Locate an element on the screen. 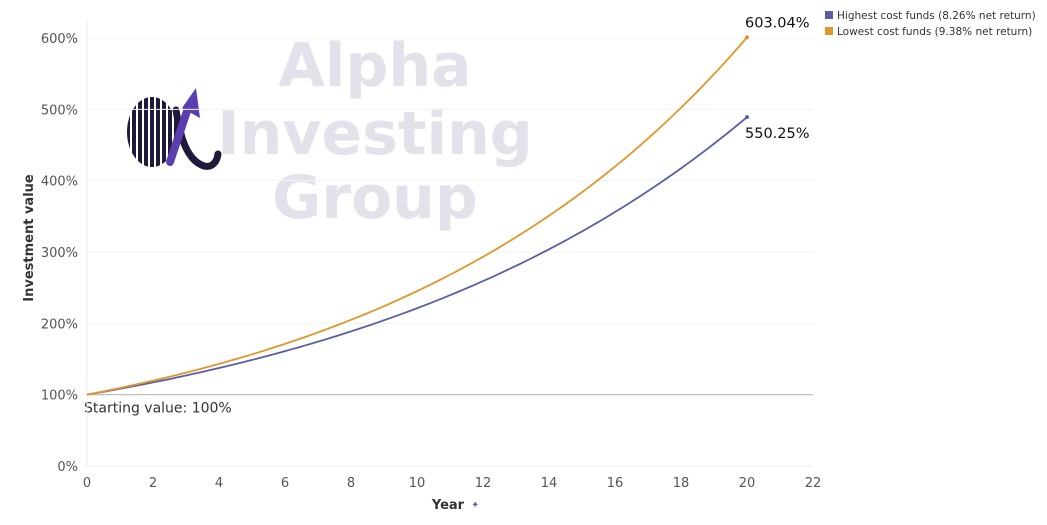  y-tick-label: 600% is located at coordinates (59, 39).